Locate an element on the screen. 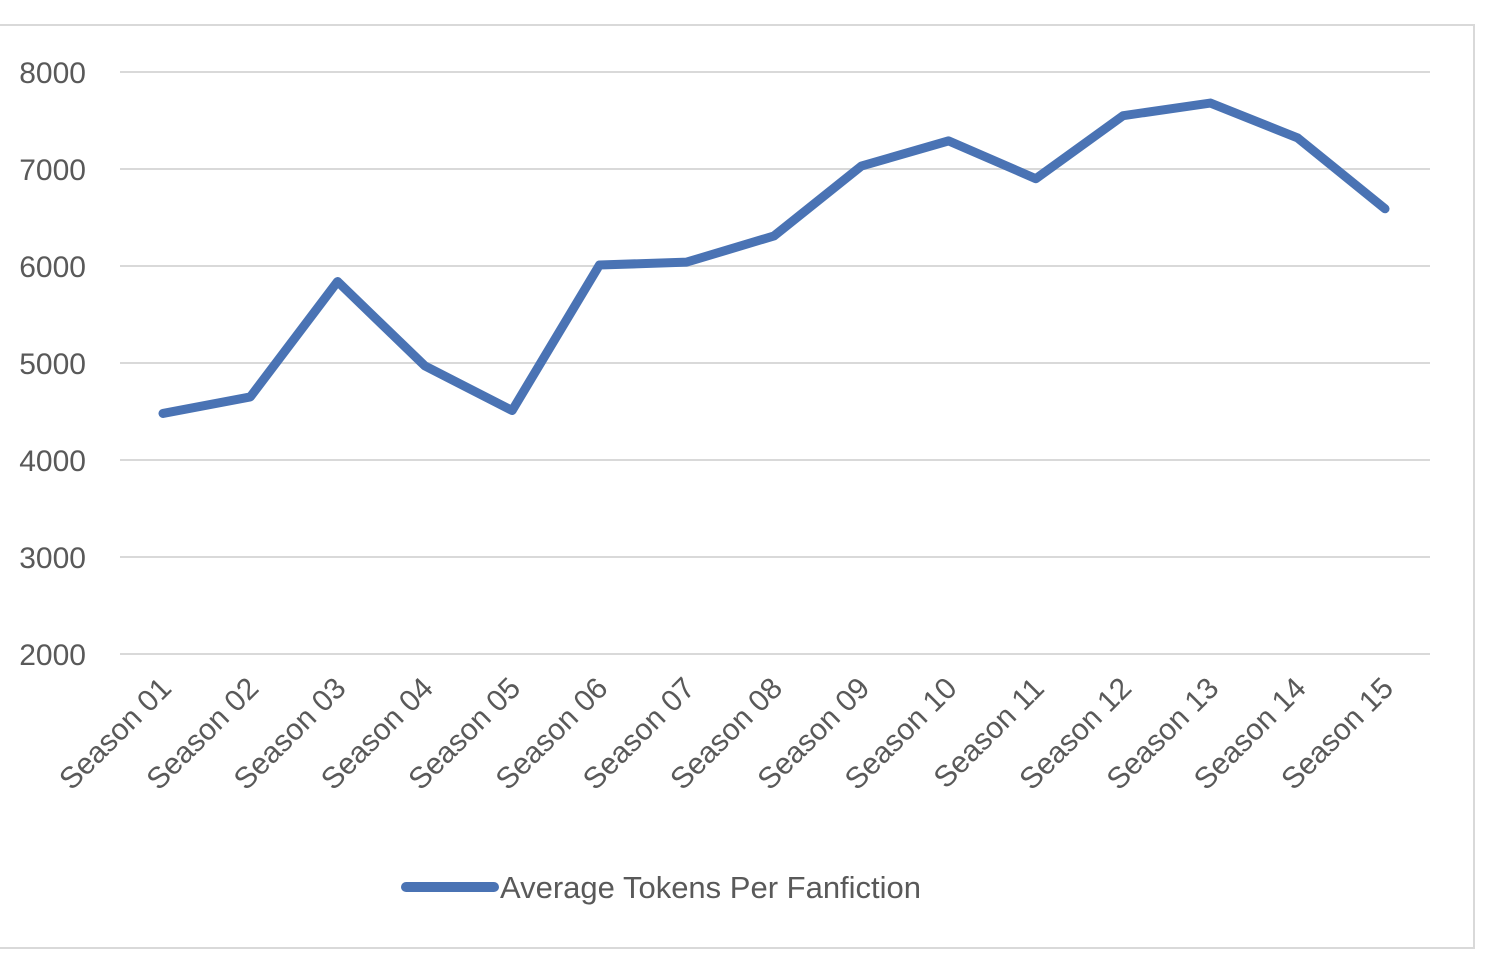 This screenshot has height=974, width=1494. legend: Average Tokens Per Fanfiction is located at coordinates (661, 887).